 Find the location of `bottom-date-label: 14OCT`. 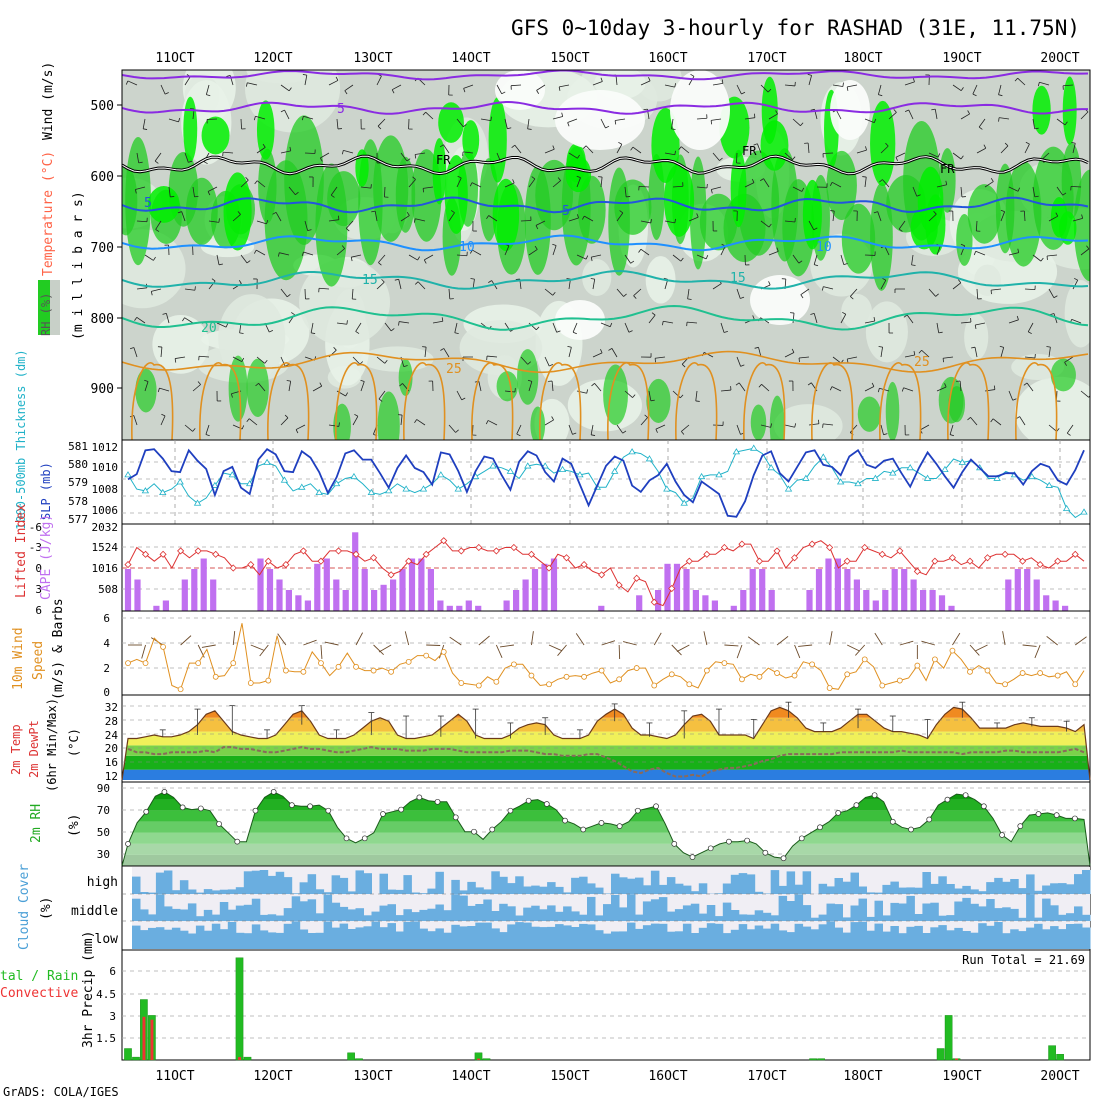

bottom-date-label: 14OCT is located at coordinates (470, 1076).